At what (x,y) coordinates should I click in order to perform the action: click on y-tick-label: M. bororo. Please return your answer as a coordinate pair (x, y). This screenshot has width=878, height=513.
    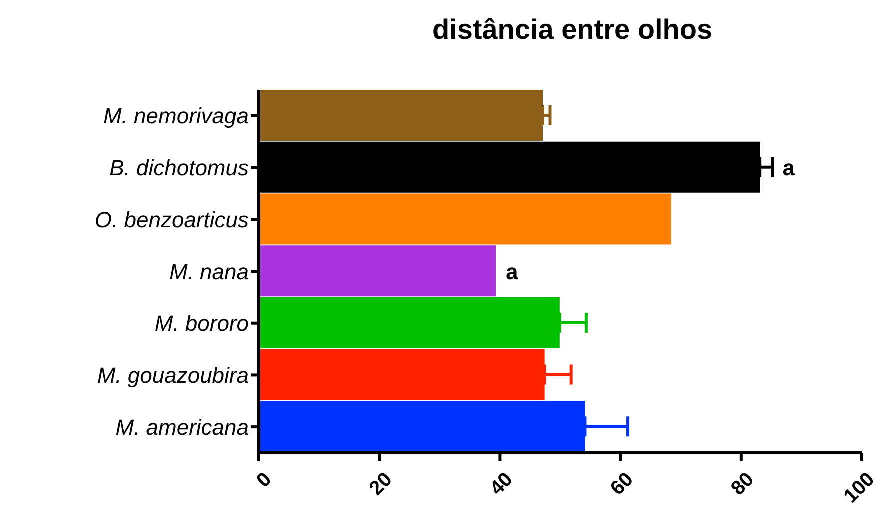
    Looking at the image, I should click on (201, 323).